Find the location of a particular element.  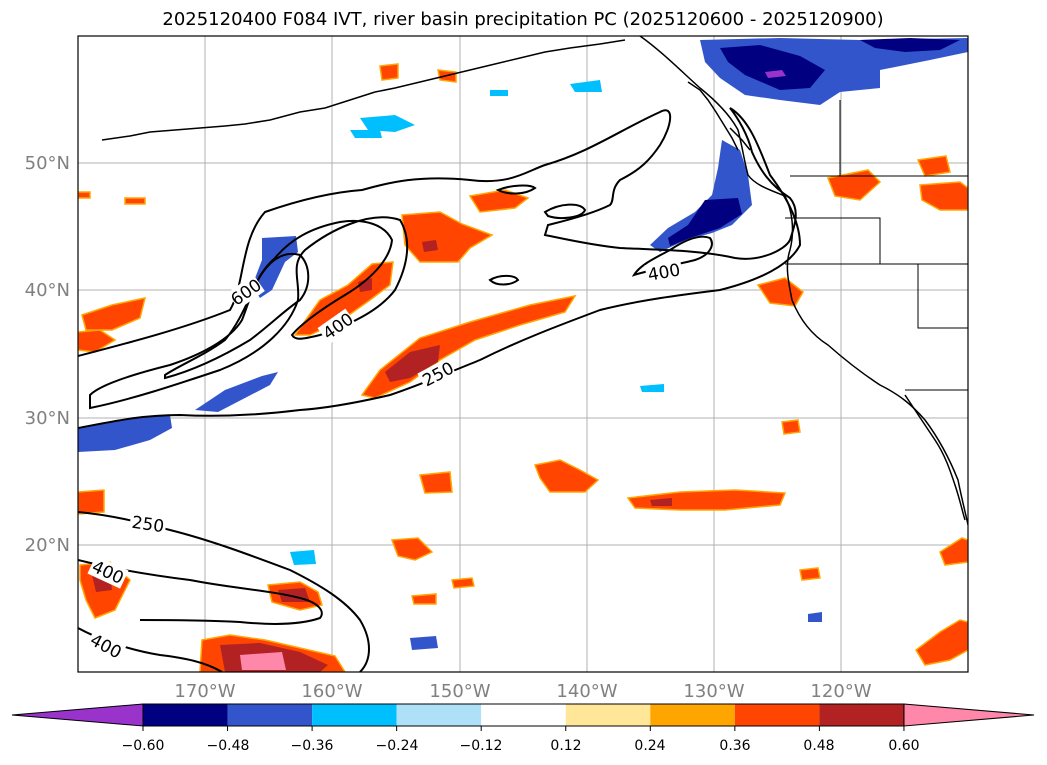

colorbar-extend-low is located at coordinates (77, 715).